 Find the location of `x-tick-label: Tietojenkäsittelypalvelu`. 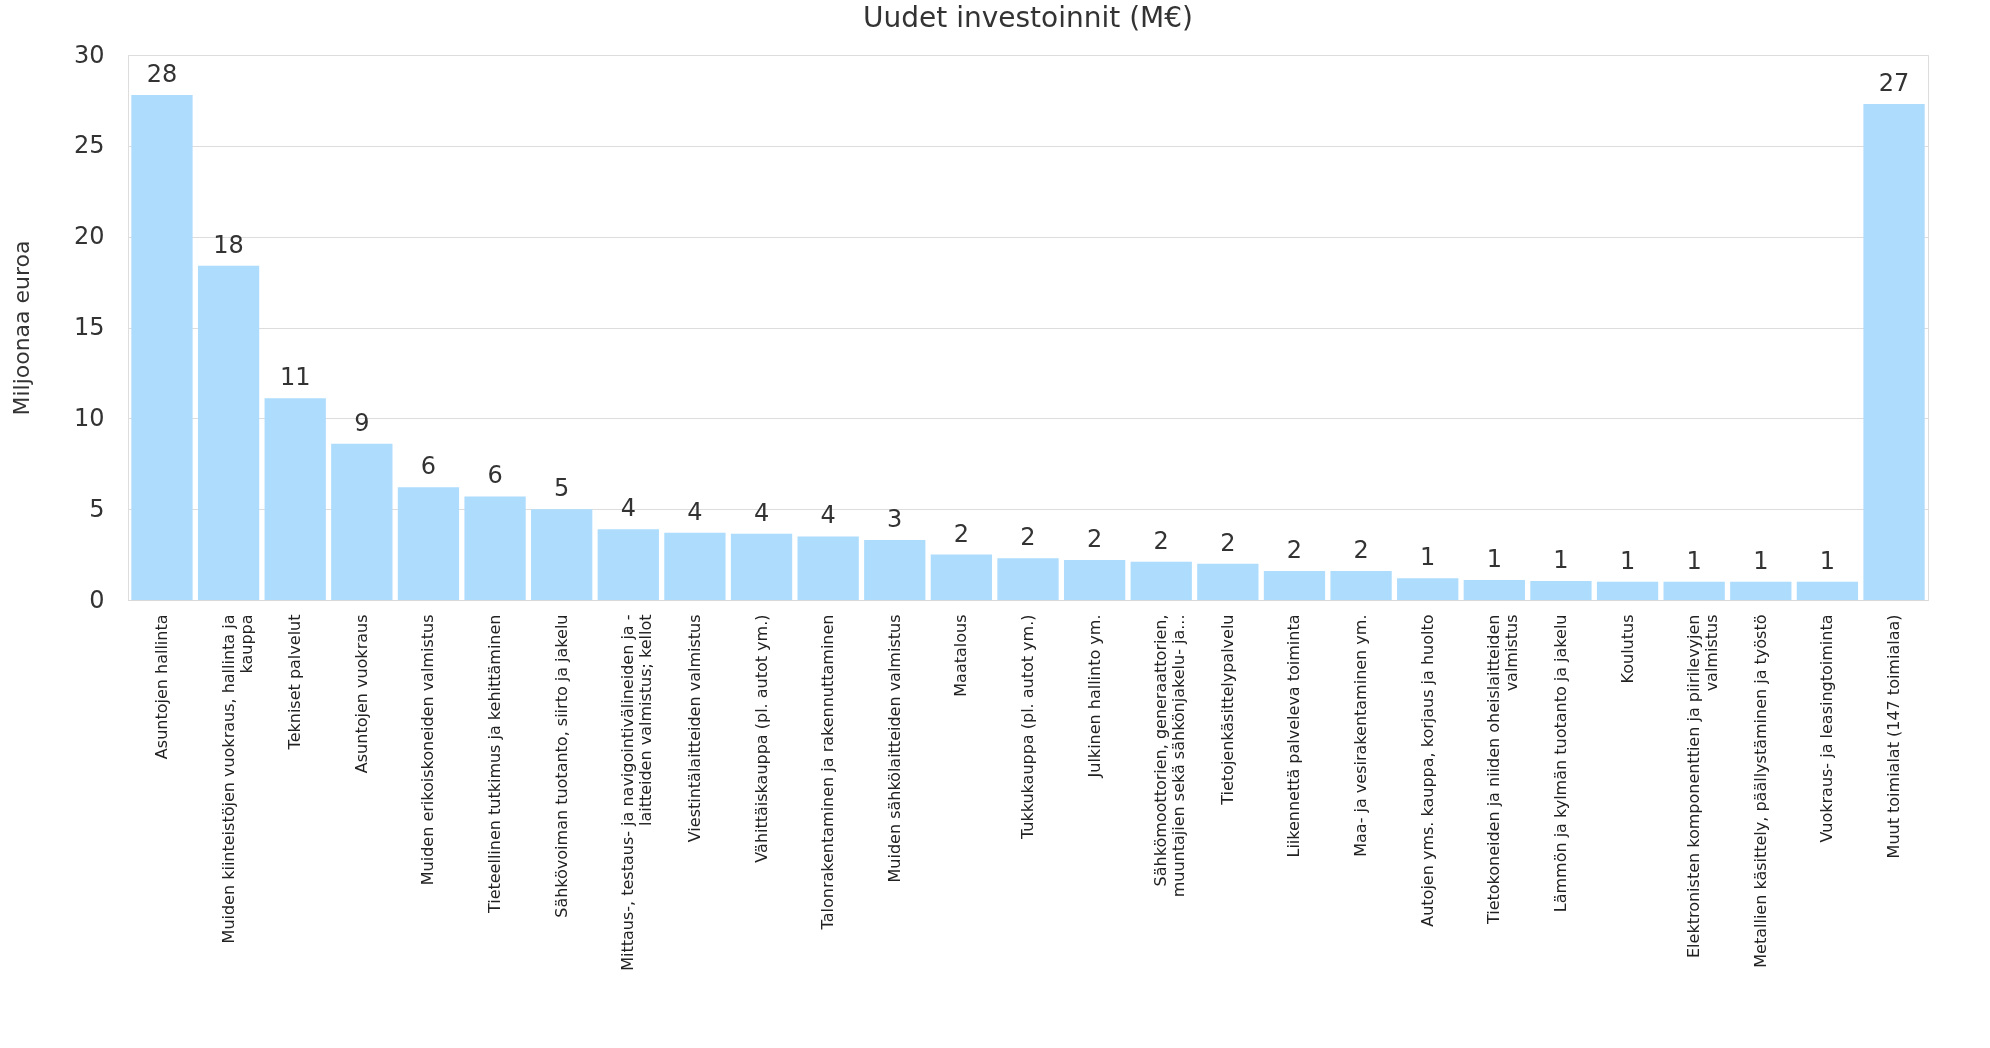

x-tick-label: Tietojenkäsittelypalvelu is located at coordinates (1227, 710).